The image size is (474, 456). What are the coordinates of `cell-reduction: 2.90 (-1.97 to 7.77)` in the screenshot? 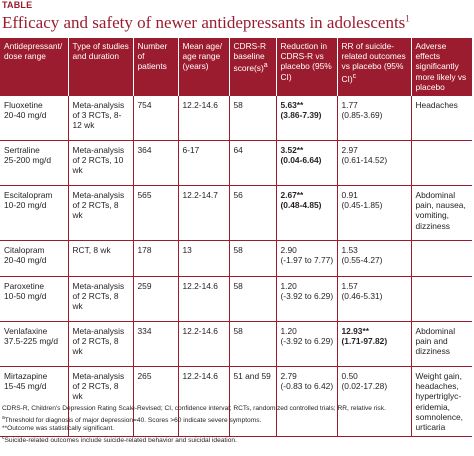 It's located at (306, 258).